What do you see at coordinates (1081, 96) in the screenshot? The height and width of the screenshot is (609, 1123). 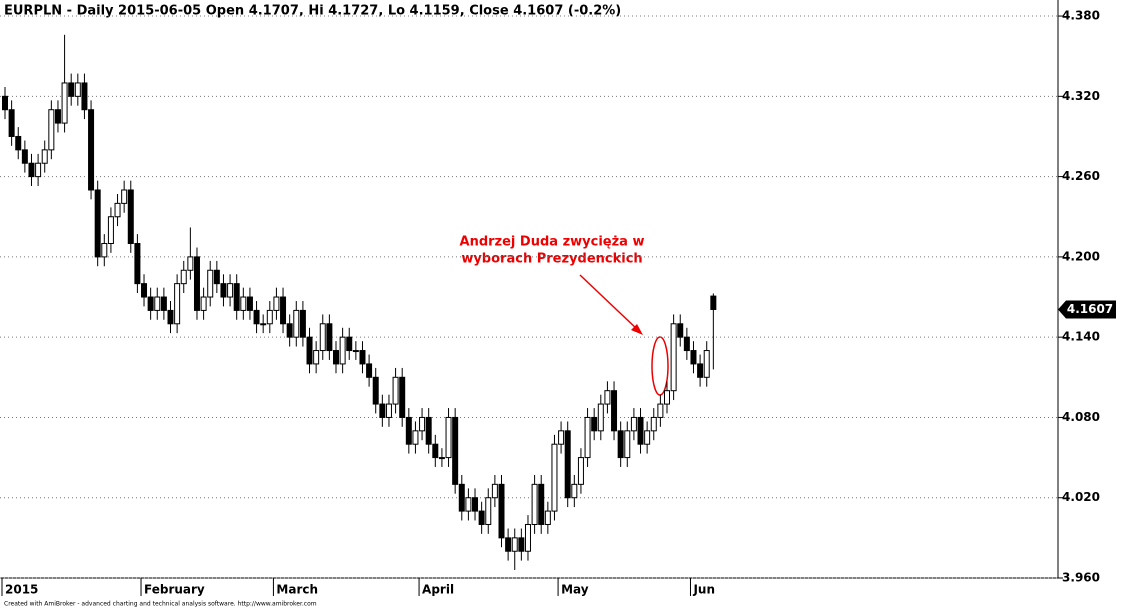 I see `y-tick-label: 4.320` at bounding box center [1081, 96].